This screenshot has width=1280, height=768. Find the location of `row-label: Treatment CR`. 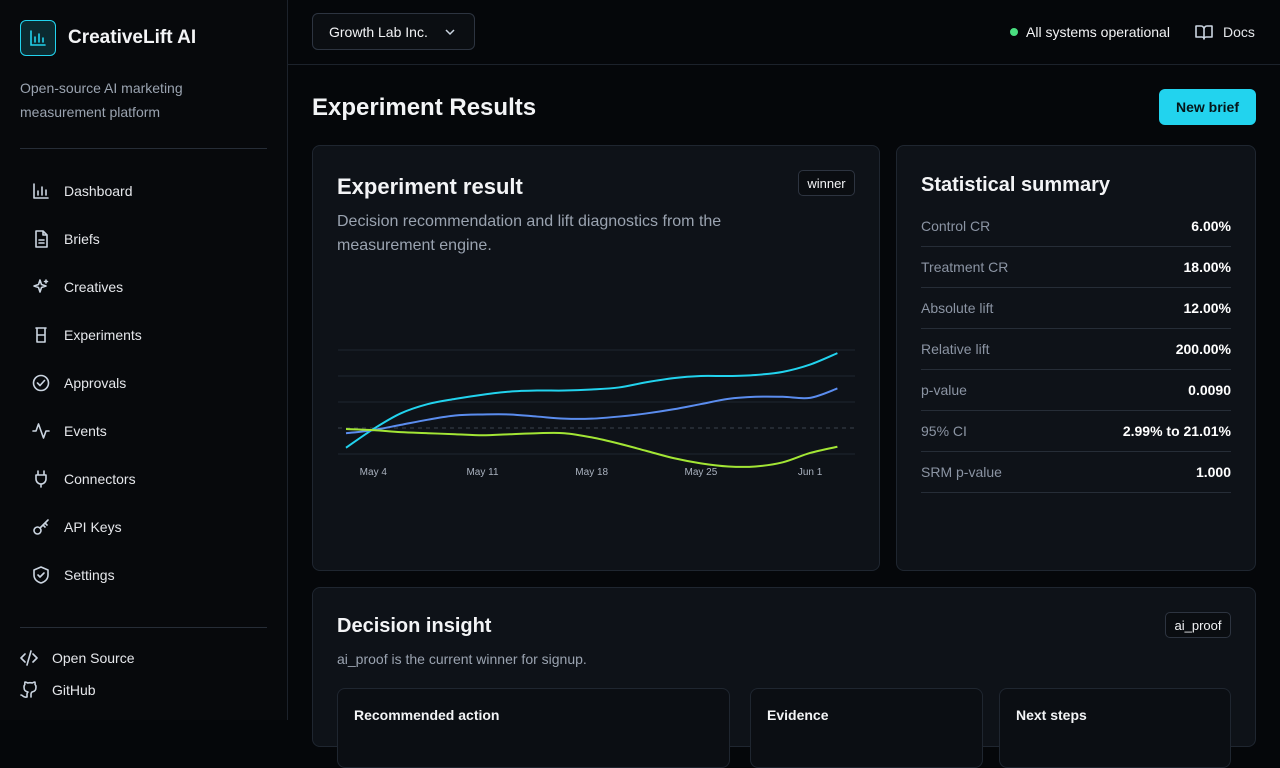

row-label: Treatment CR is located at coordinates (965, 267).